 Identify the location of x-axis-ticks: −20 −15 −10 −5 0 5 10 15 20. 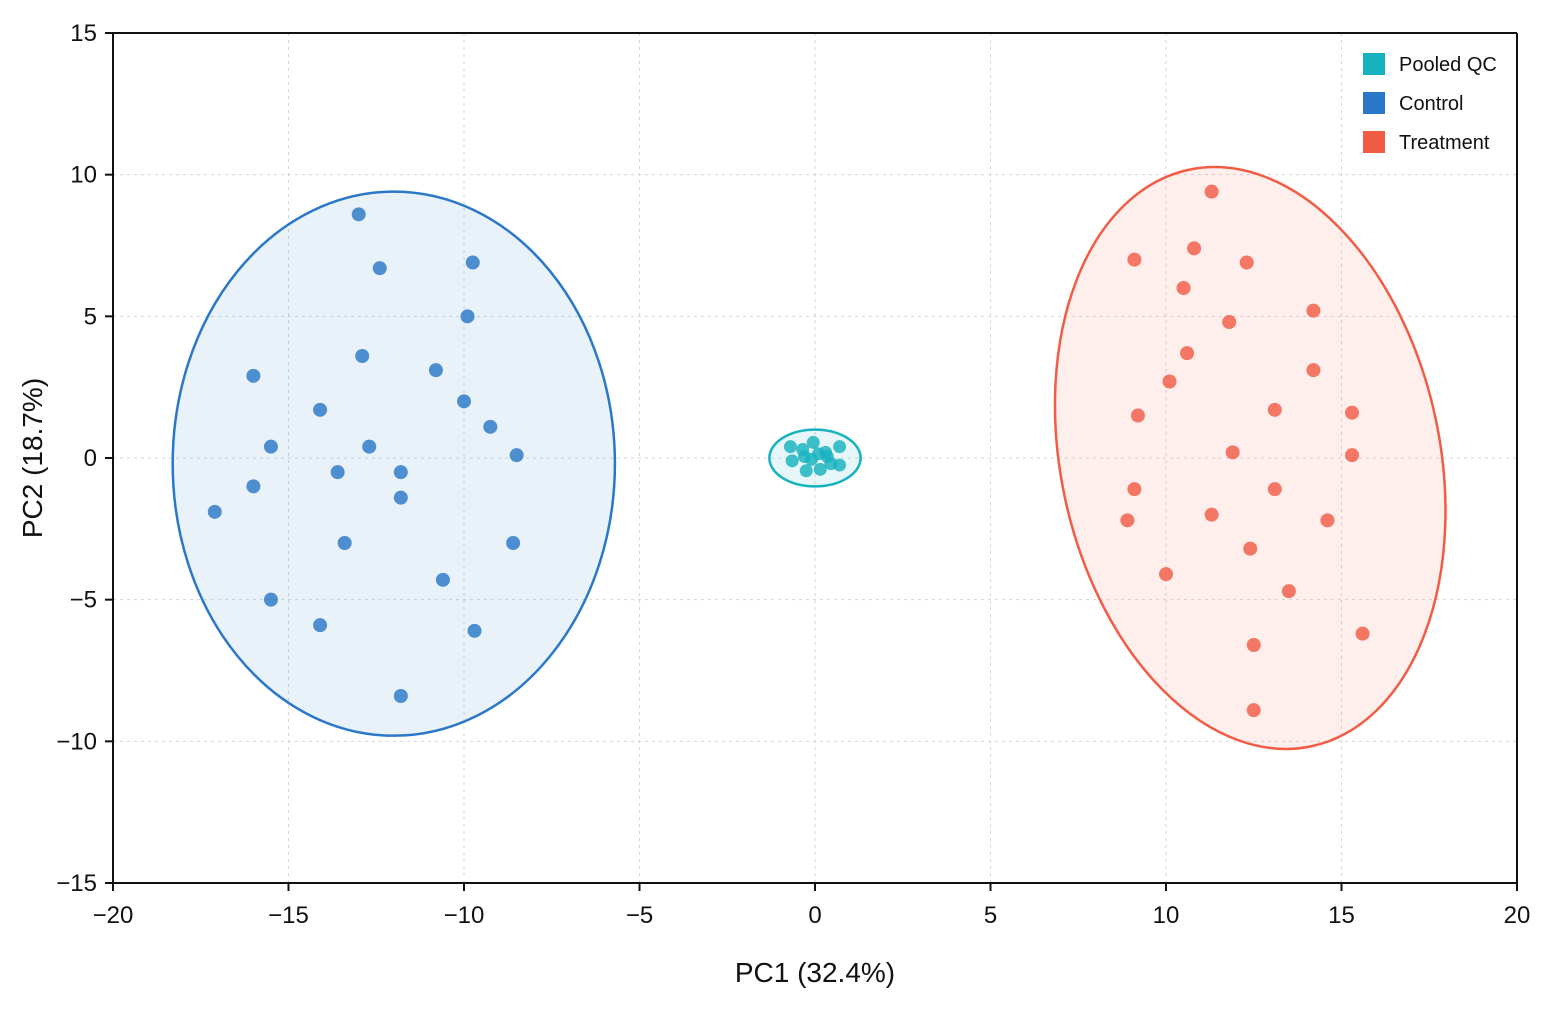
(812, 906).